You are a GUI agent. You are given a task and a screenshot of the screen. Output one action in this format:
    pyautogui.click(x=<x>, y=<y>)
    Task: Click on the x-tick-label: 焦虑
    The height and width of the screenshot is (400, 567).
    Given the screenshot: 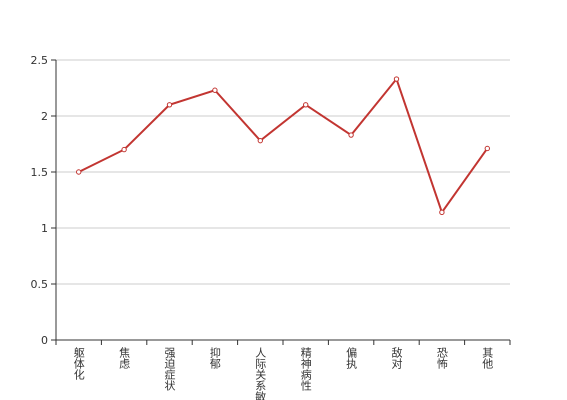 What is the action you would take?
    pyautogui.click(x=124, y=358)
    